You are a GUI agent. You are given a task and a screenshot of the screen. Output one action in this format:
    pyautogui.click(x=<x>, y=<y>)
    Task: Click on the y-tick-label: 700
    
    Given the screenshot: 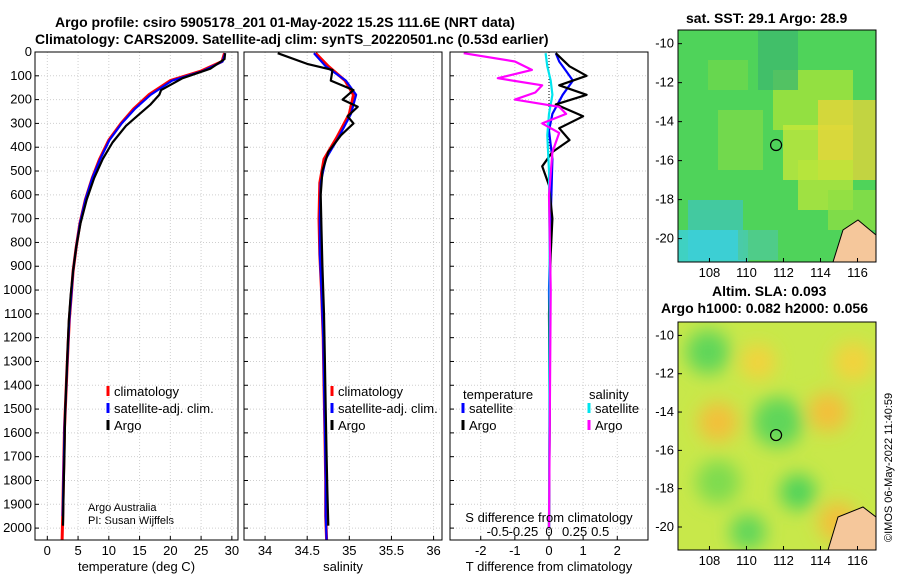 What is the action you would take?
    pyautogui.click(x=21, y=218)
    